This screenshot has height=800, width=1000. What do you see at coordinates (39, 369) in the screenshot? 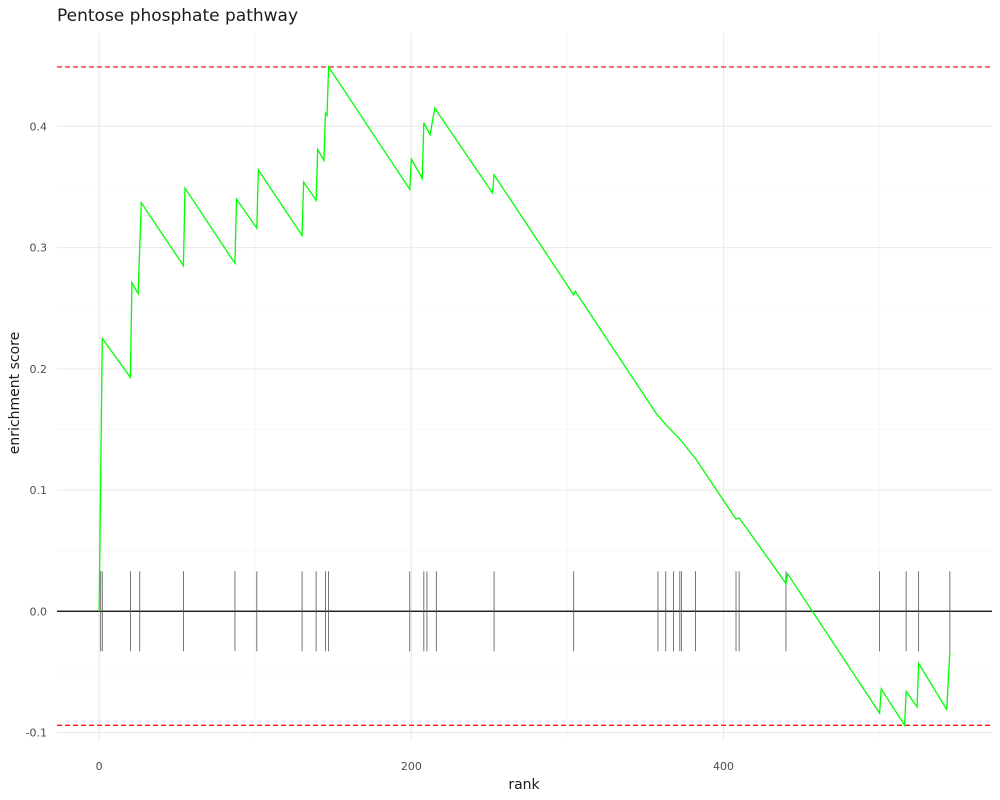
I see `y-tick-label: 0.2` at bounding box center [39, 369].